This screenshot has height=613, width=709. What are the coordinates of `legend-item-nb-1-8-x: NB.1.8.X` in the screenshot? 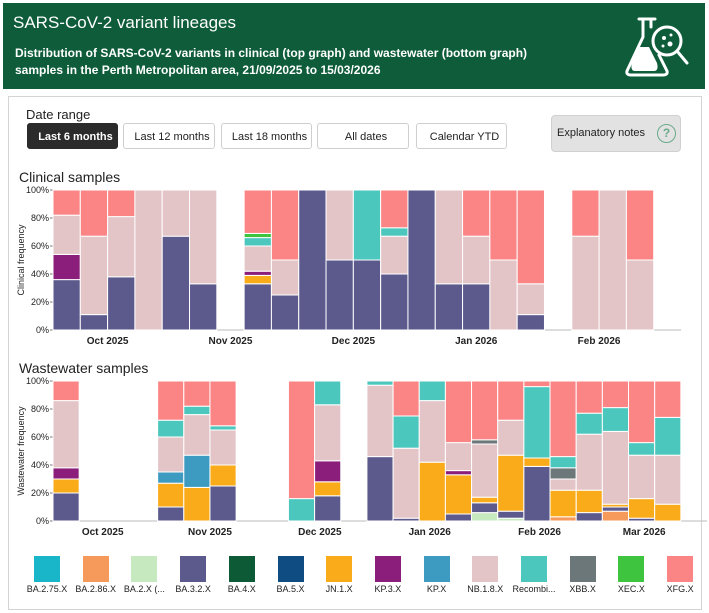 It's located at (485, 575).